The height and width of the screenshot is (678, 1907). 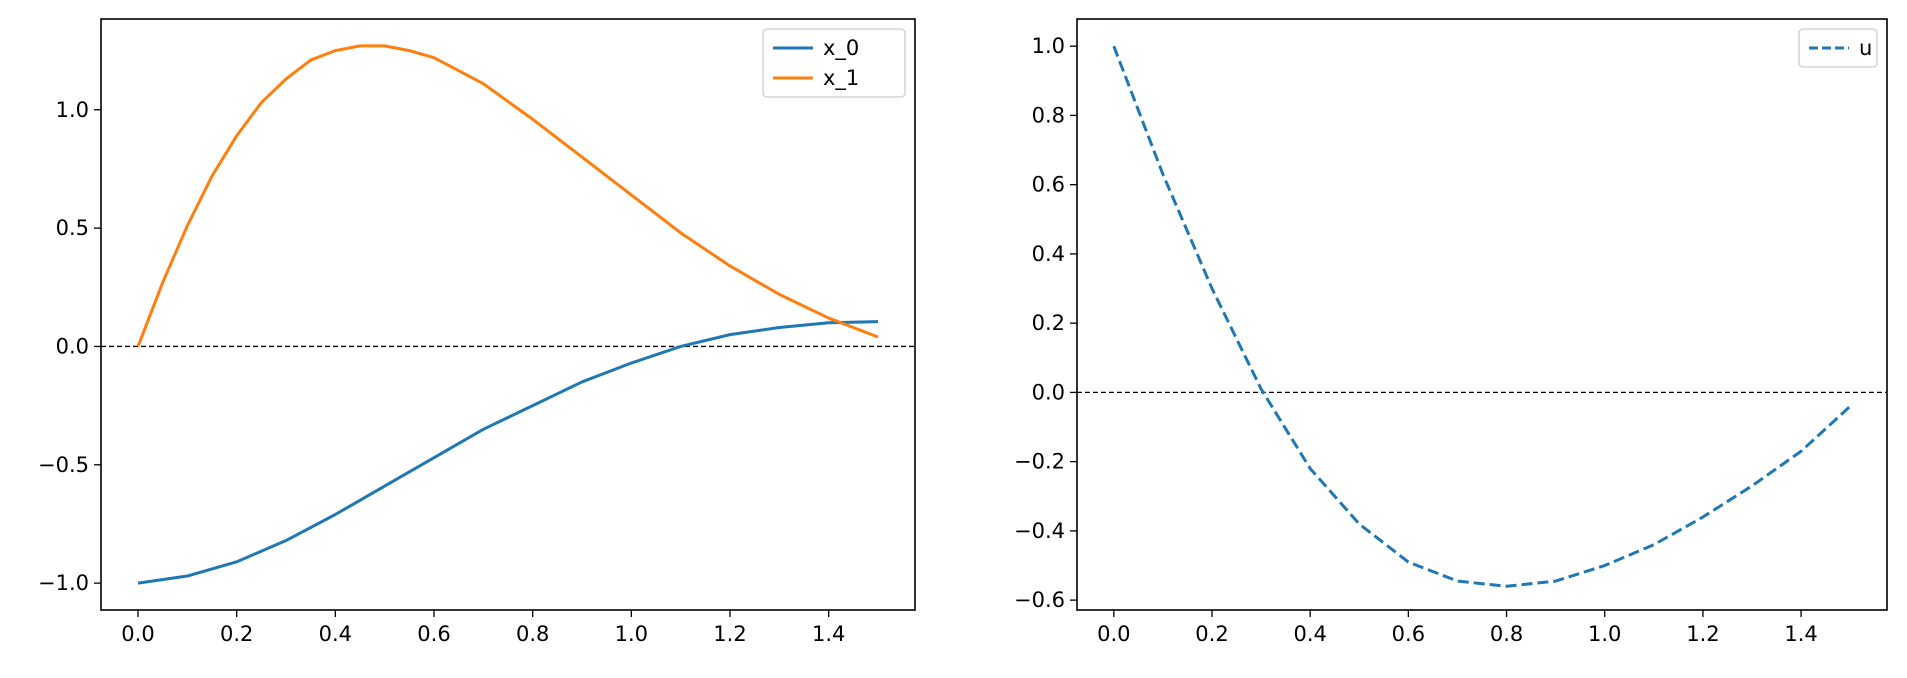 What do you see at coordinates (1838, 48) in the screenshot?
I see `legend: u` at bounding box center [1838, 48].